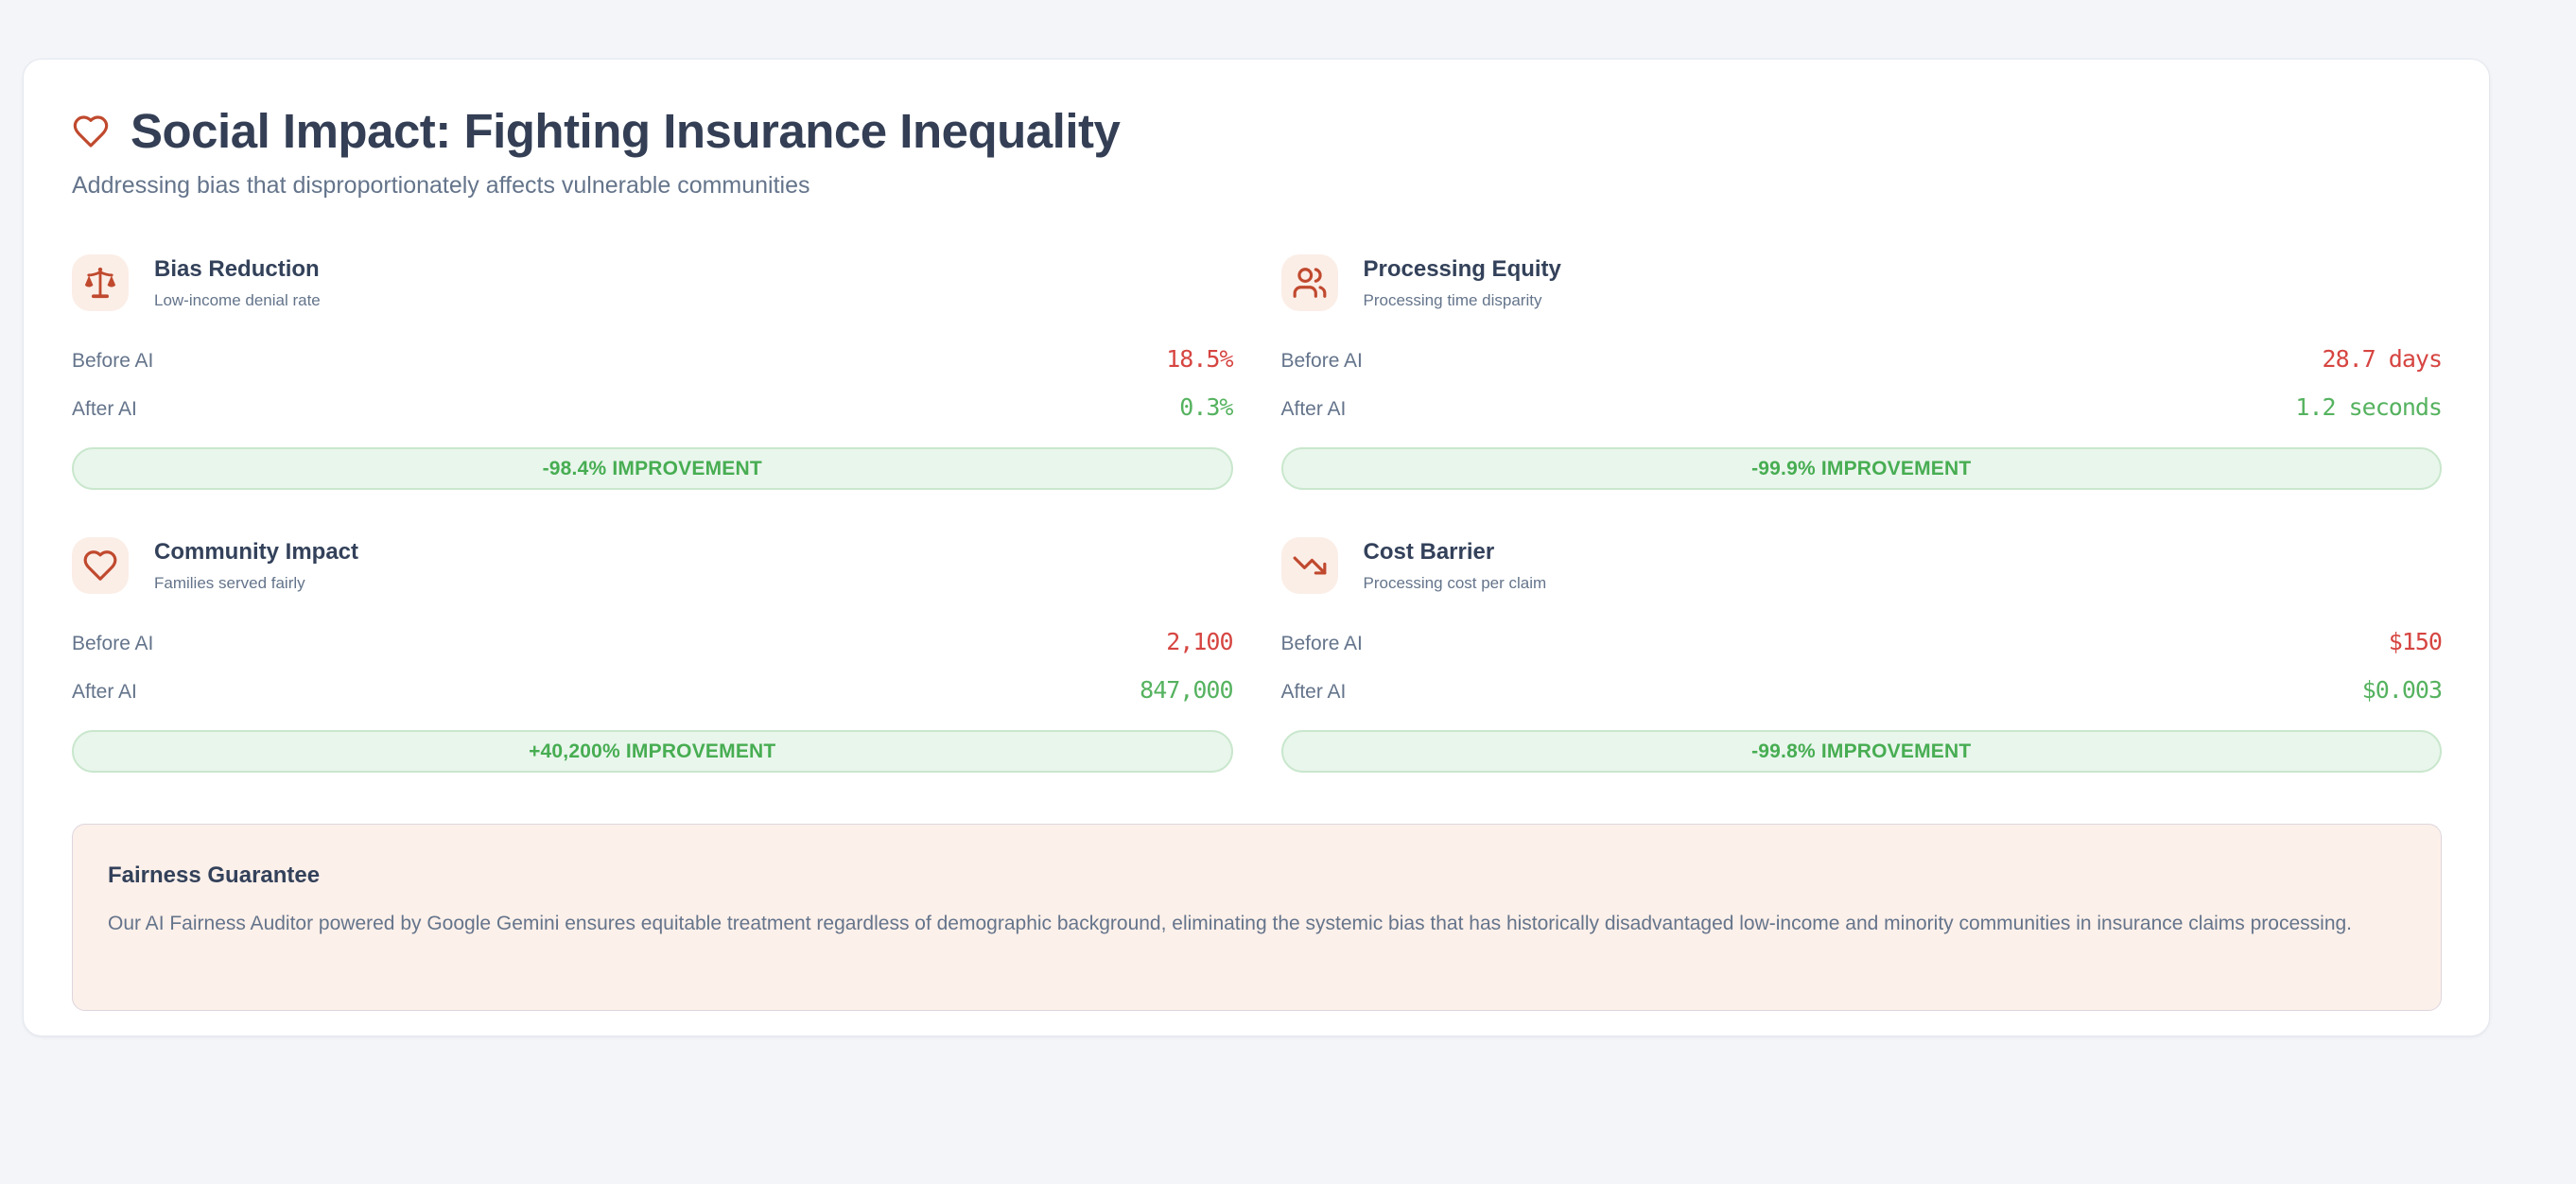 The image size is (2576, 1184). I want to click on after-row: After AI $0.003, so click(1862, 690).